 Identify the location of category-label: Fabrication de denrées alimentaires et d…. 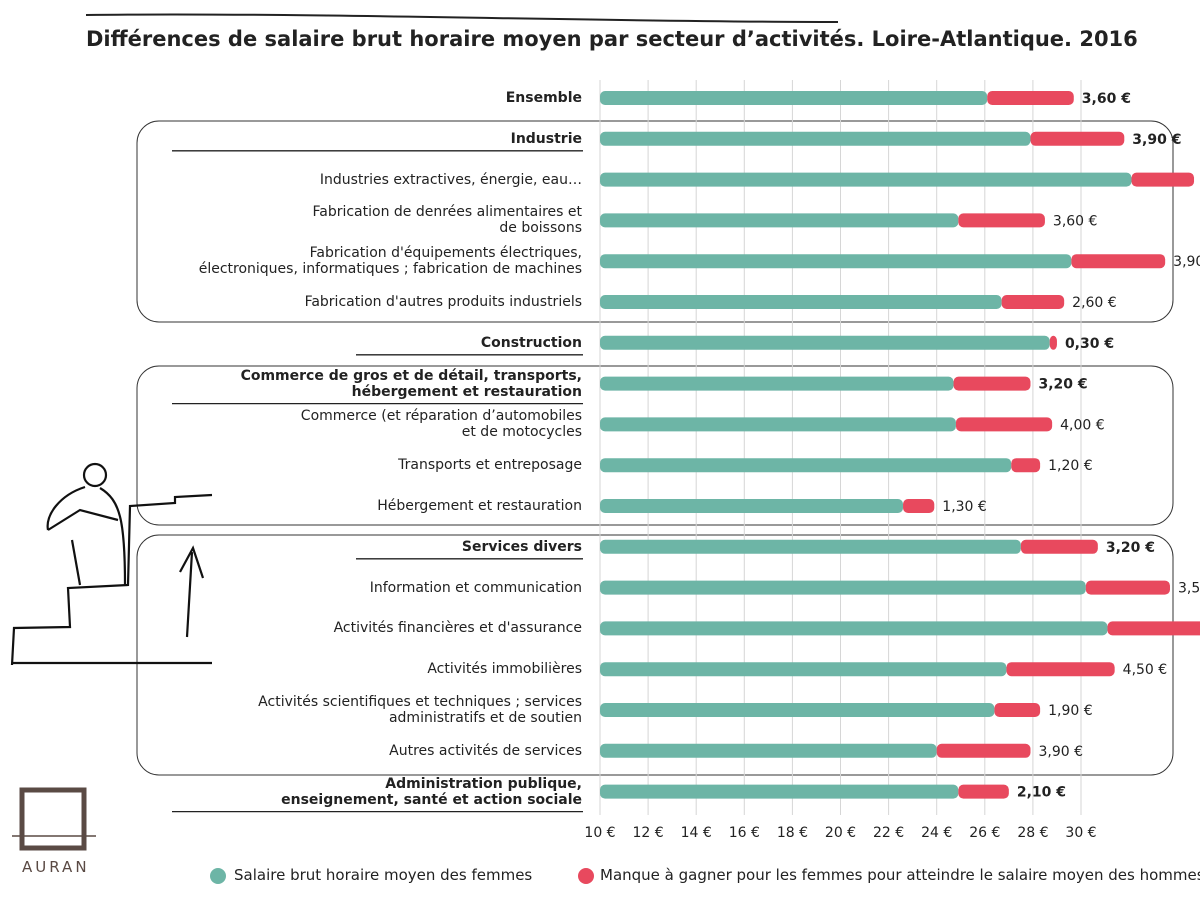
(447, 220).